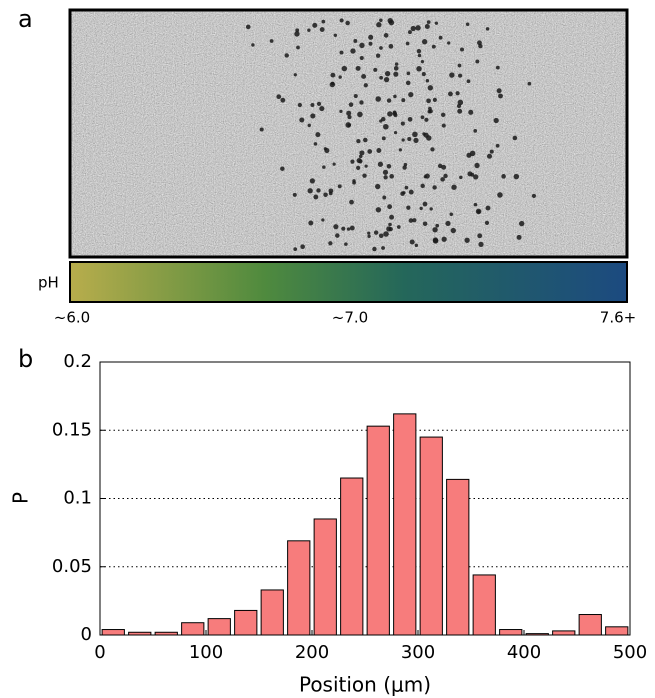  I want to click on colorbar-label: ~7.0, so click(350, 318).